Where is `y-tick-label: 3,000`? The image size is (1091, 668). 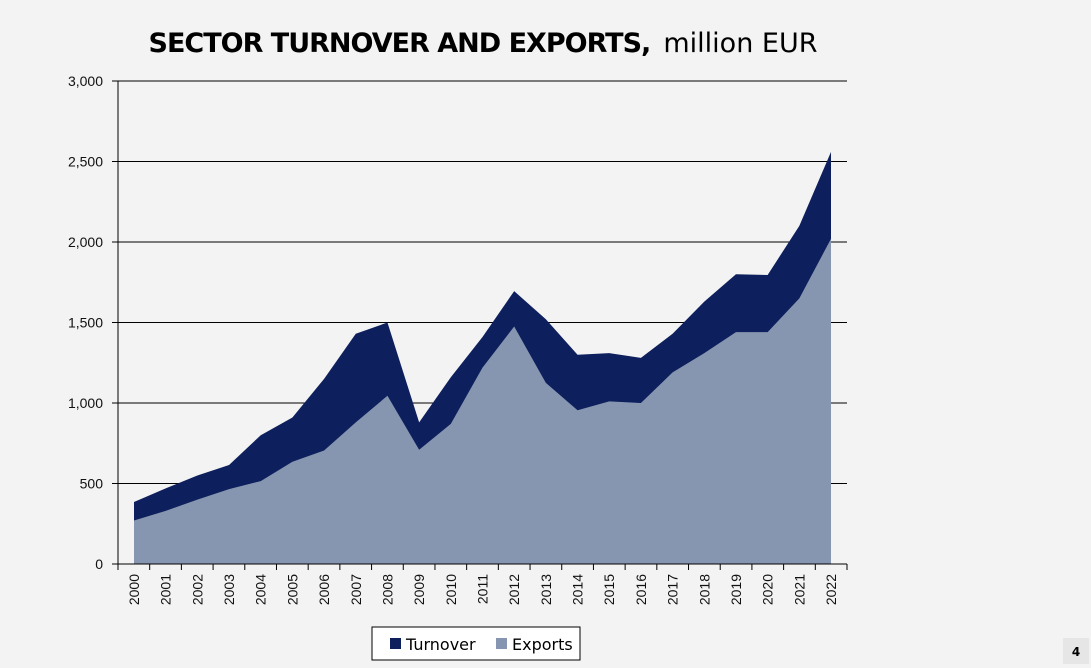 y-tick-label: 3,000 is located at coordinates (85, 81).